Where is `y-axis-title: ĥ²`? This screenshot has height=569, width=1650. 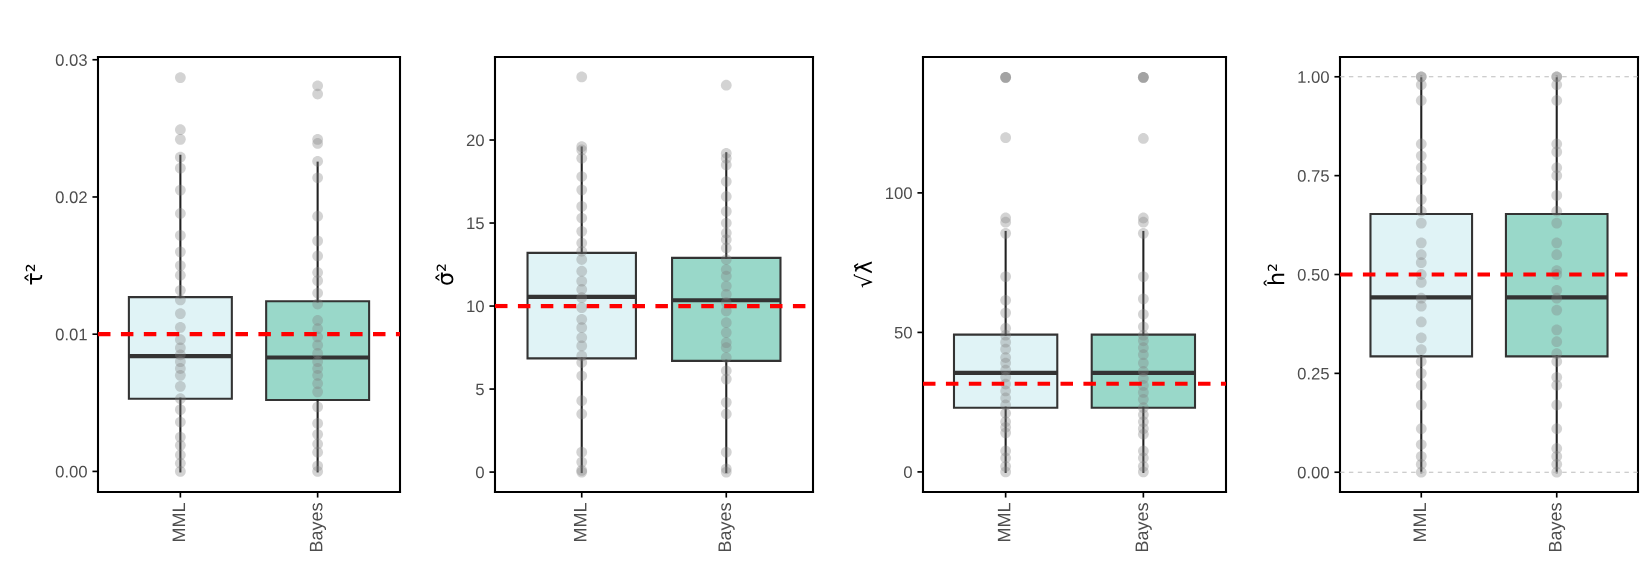 y-axis-title: ĥ² is located at coordinates (1274, 275).